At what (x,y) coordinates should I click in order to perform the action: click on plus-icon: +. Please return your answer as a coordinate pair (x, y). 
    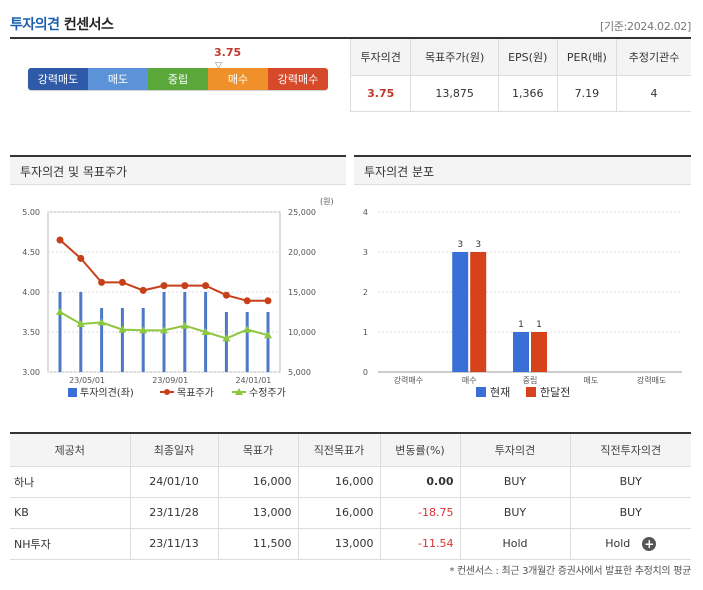
    Looking at the image, I should click on (649, 543).